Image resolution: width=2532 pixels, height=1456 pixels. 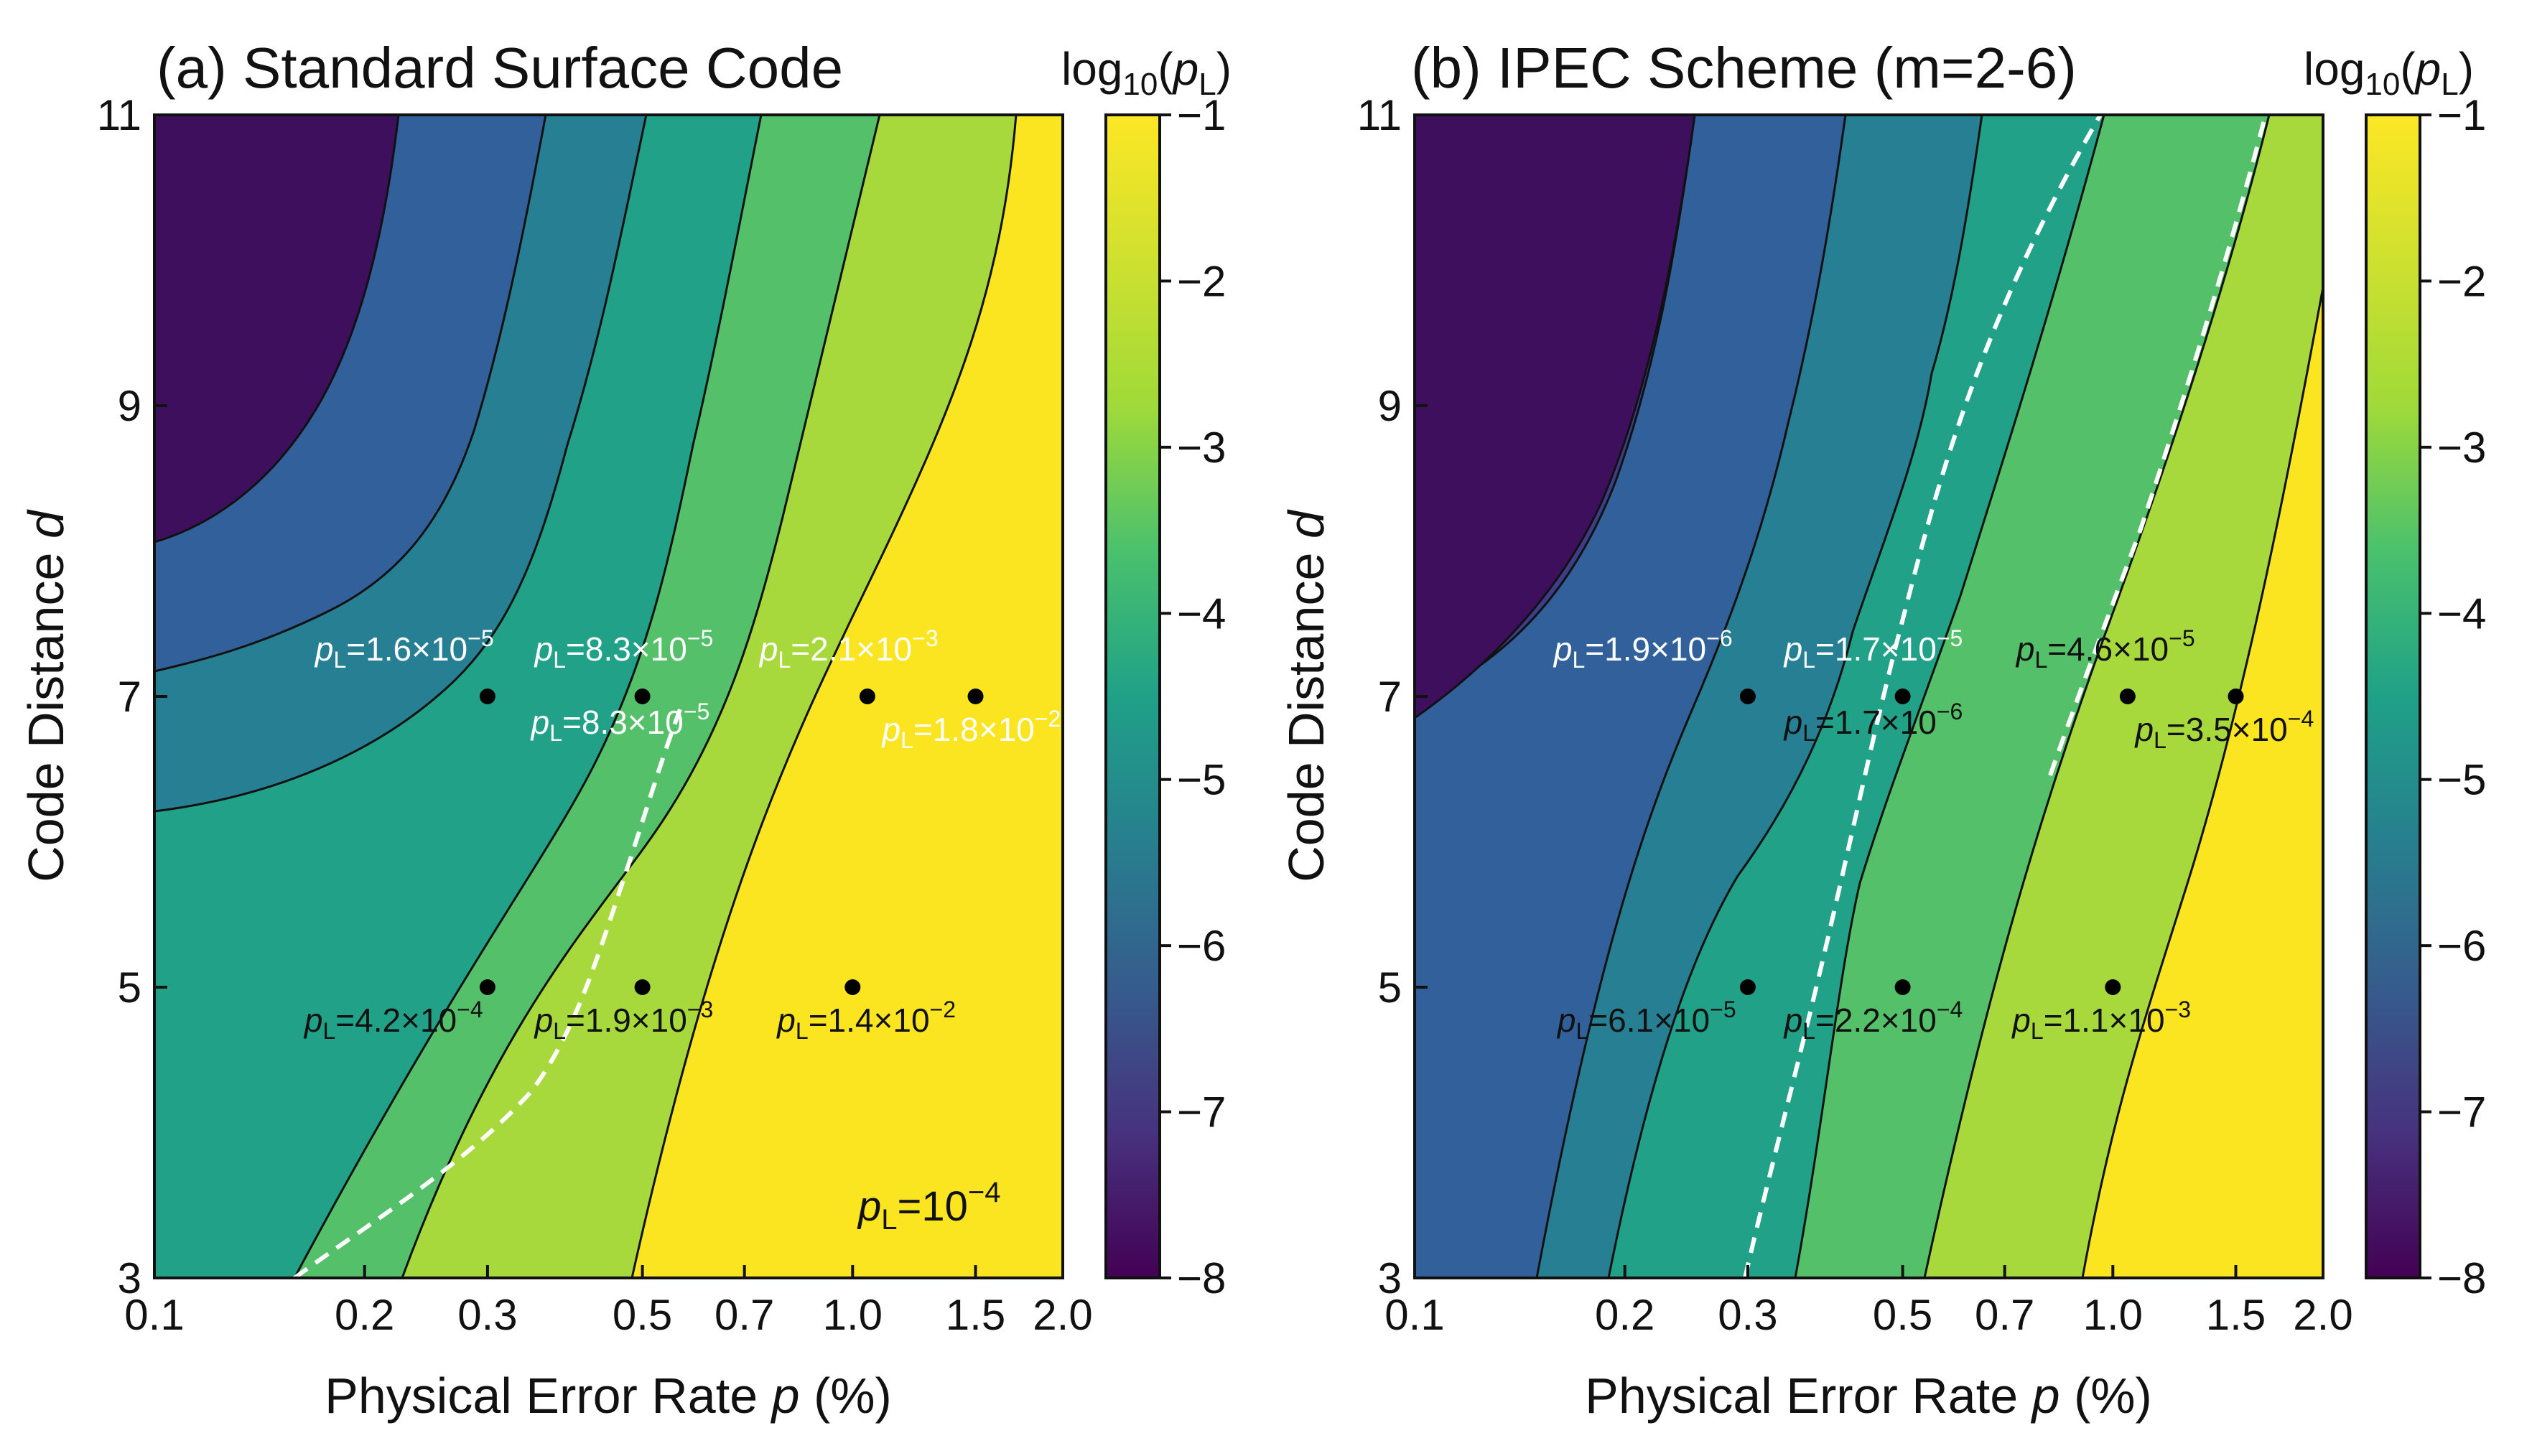 I want to click on panel-a-colorbar-label: log10(pL), so click(x=1146, y=72).